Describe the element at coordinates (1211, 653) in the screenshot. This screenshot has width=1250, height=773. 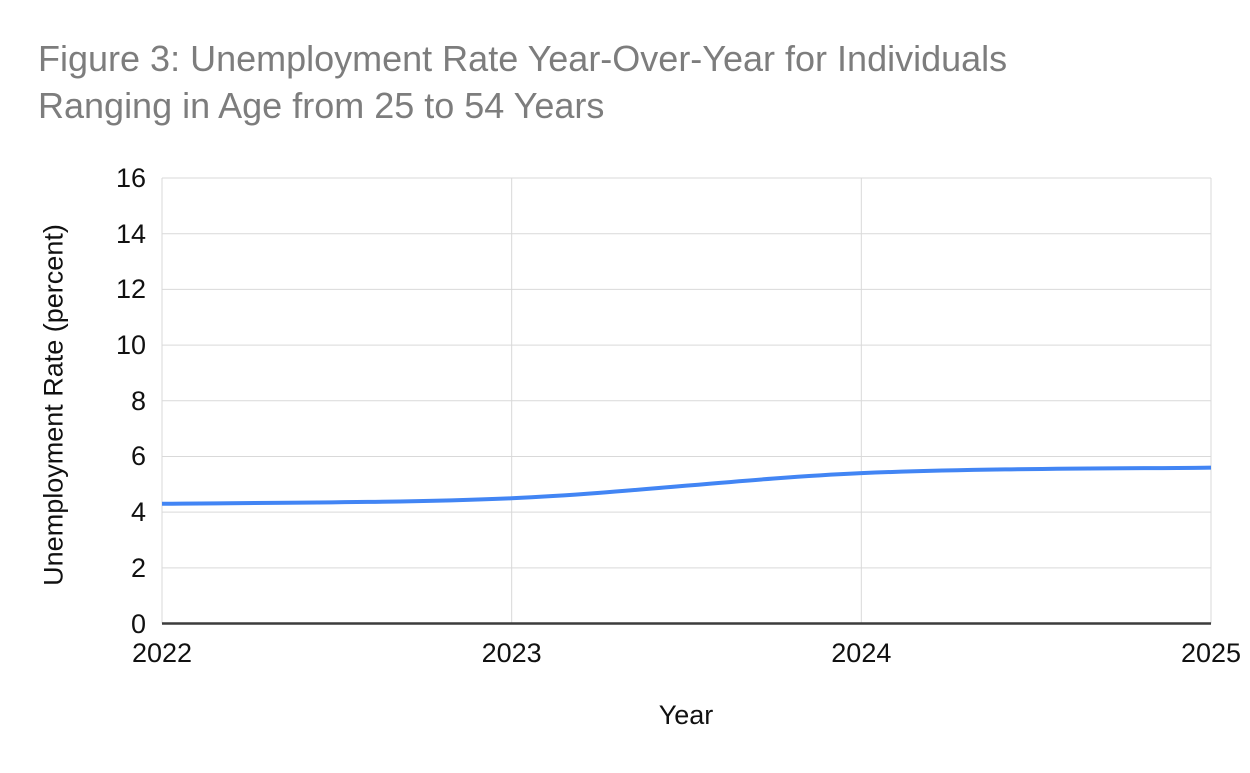
I see `x-tick-label: 2025` at that location.